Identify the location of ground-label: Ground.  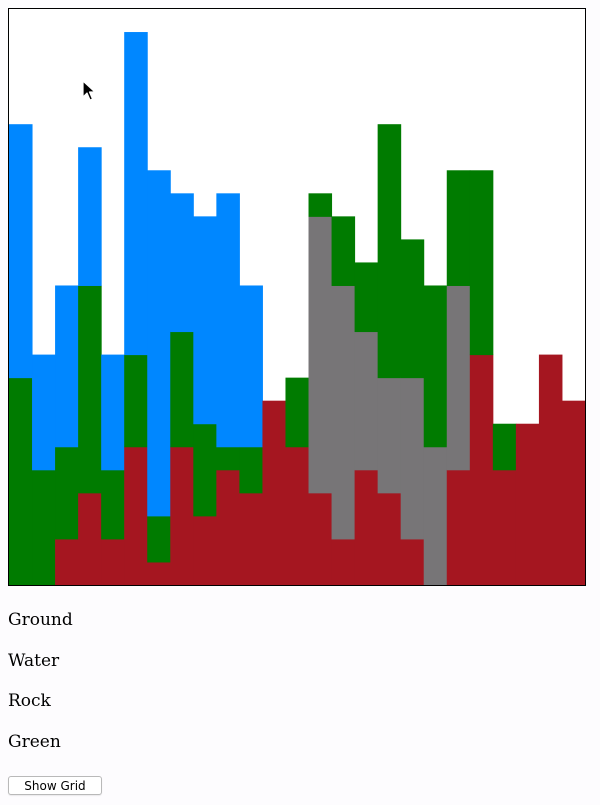
(40, 620).